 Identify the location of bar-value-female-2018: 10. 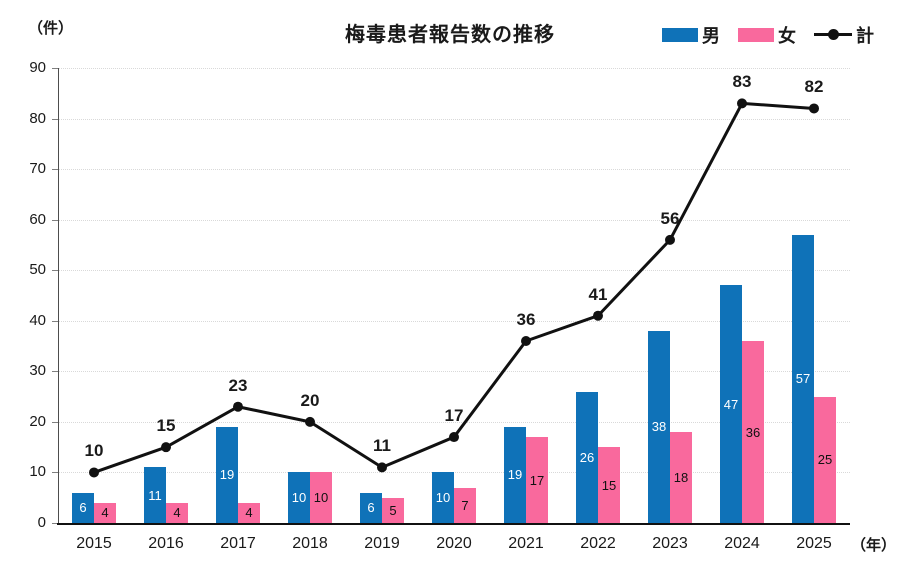
(321, 498).